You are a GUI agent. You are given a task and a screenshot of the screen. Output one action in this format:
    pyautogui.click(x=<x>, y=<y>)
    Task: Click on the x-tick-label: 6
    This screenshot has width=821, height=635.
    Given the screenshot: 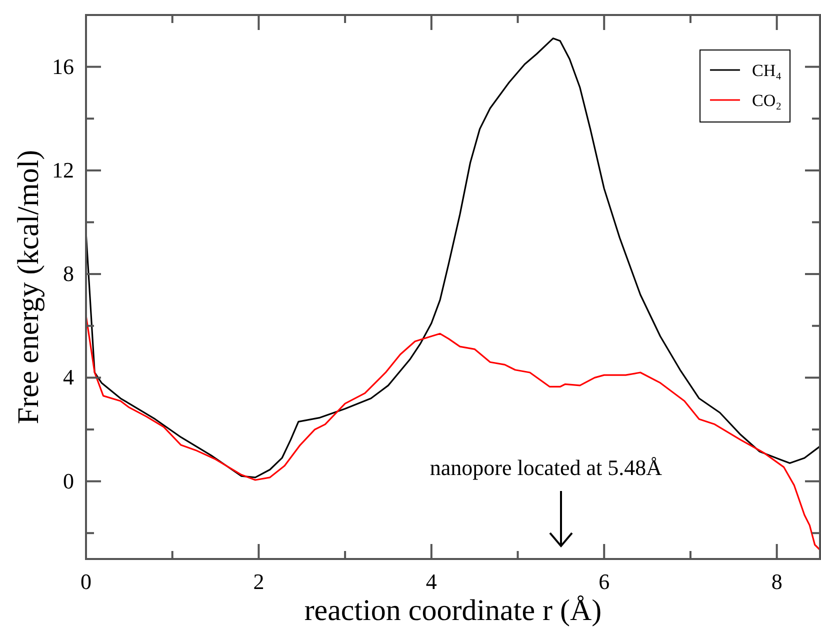 What is the action you would take?
    pyautogui.click(x=604, y=581)
    